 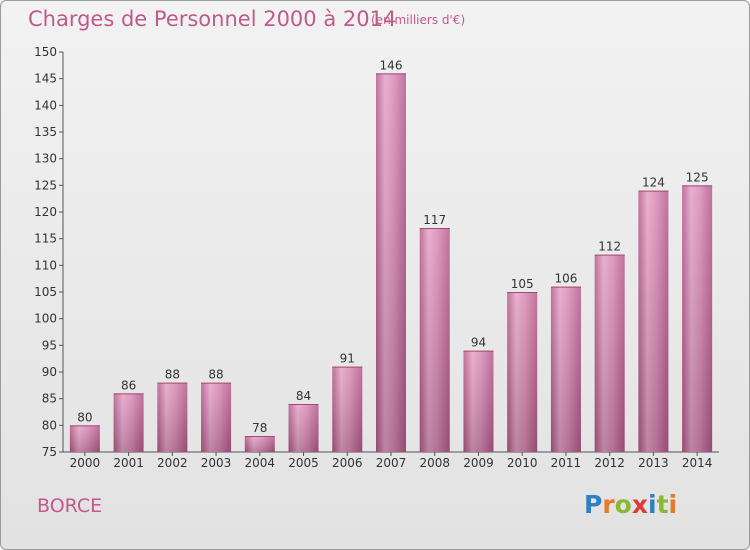 I want to click on x-tick-label-2008: 2008, so click(x=434, y=463).